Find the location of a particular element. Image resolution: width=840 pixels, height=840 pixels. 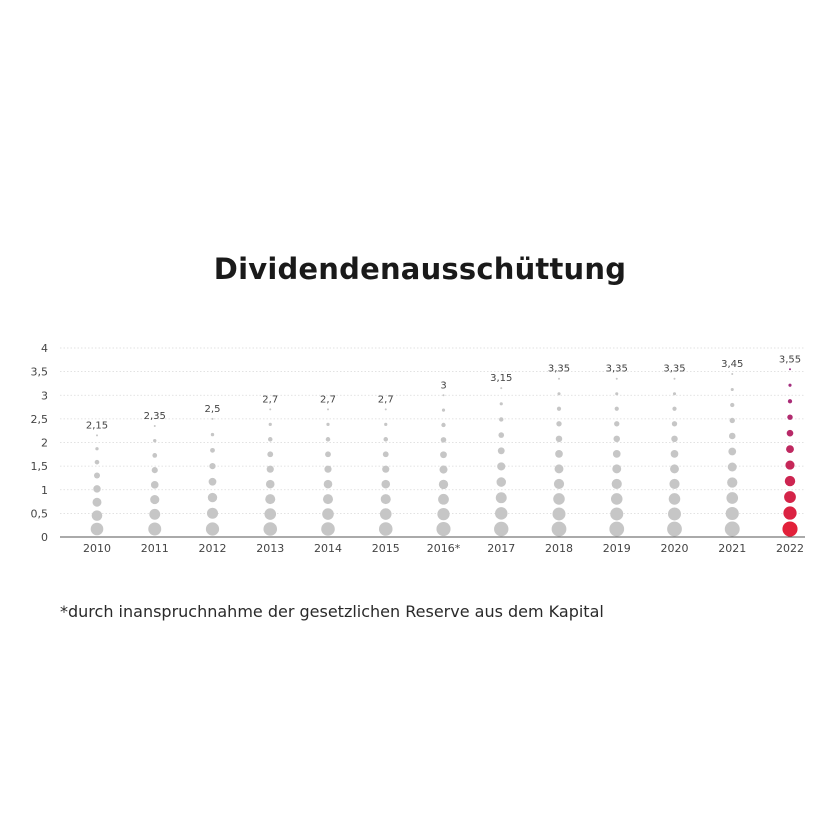

data-label: 3,45 is located at coordinates (732, 364).